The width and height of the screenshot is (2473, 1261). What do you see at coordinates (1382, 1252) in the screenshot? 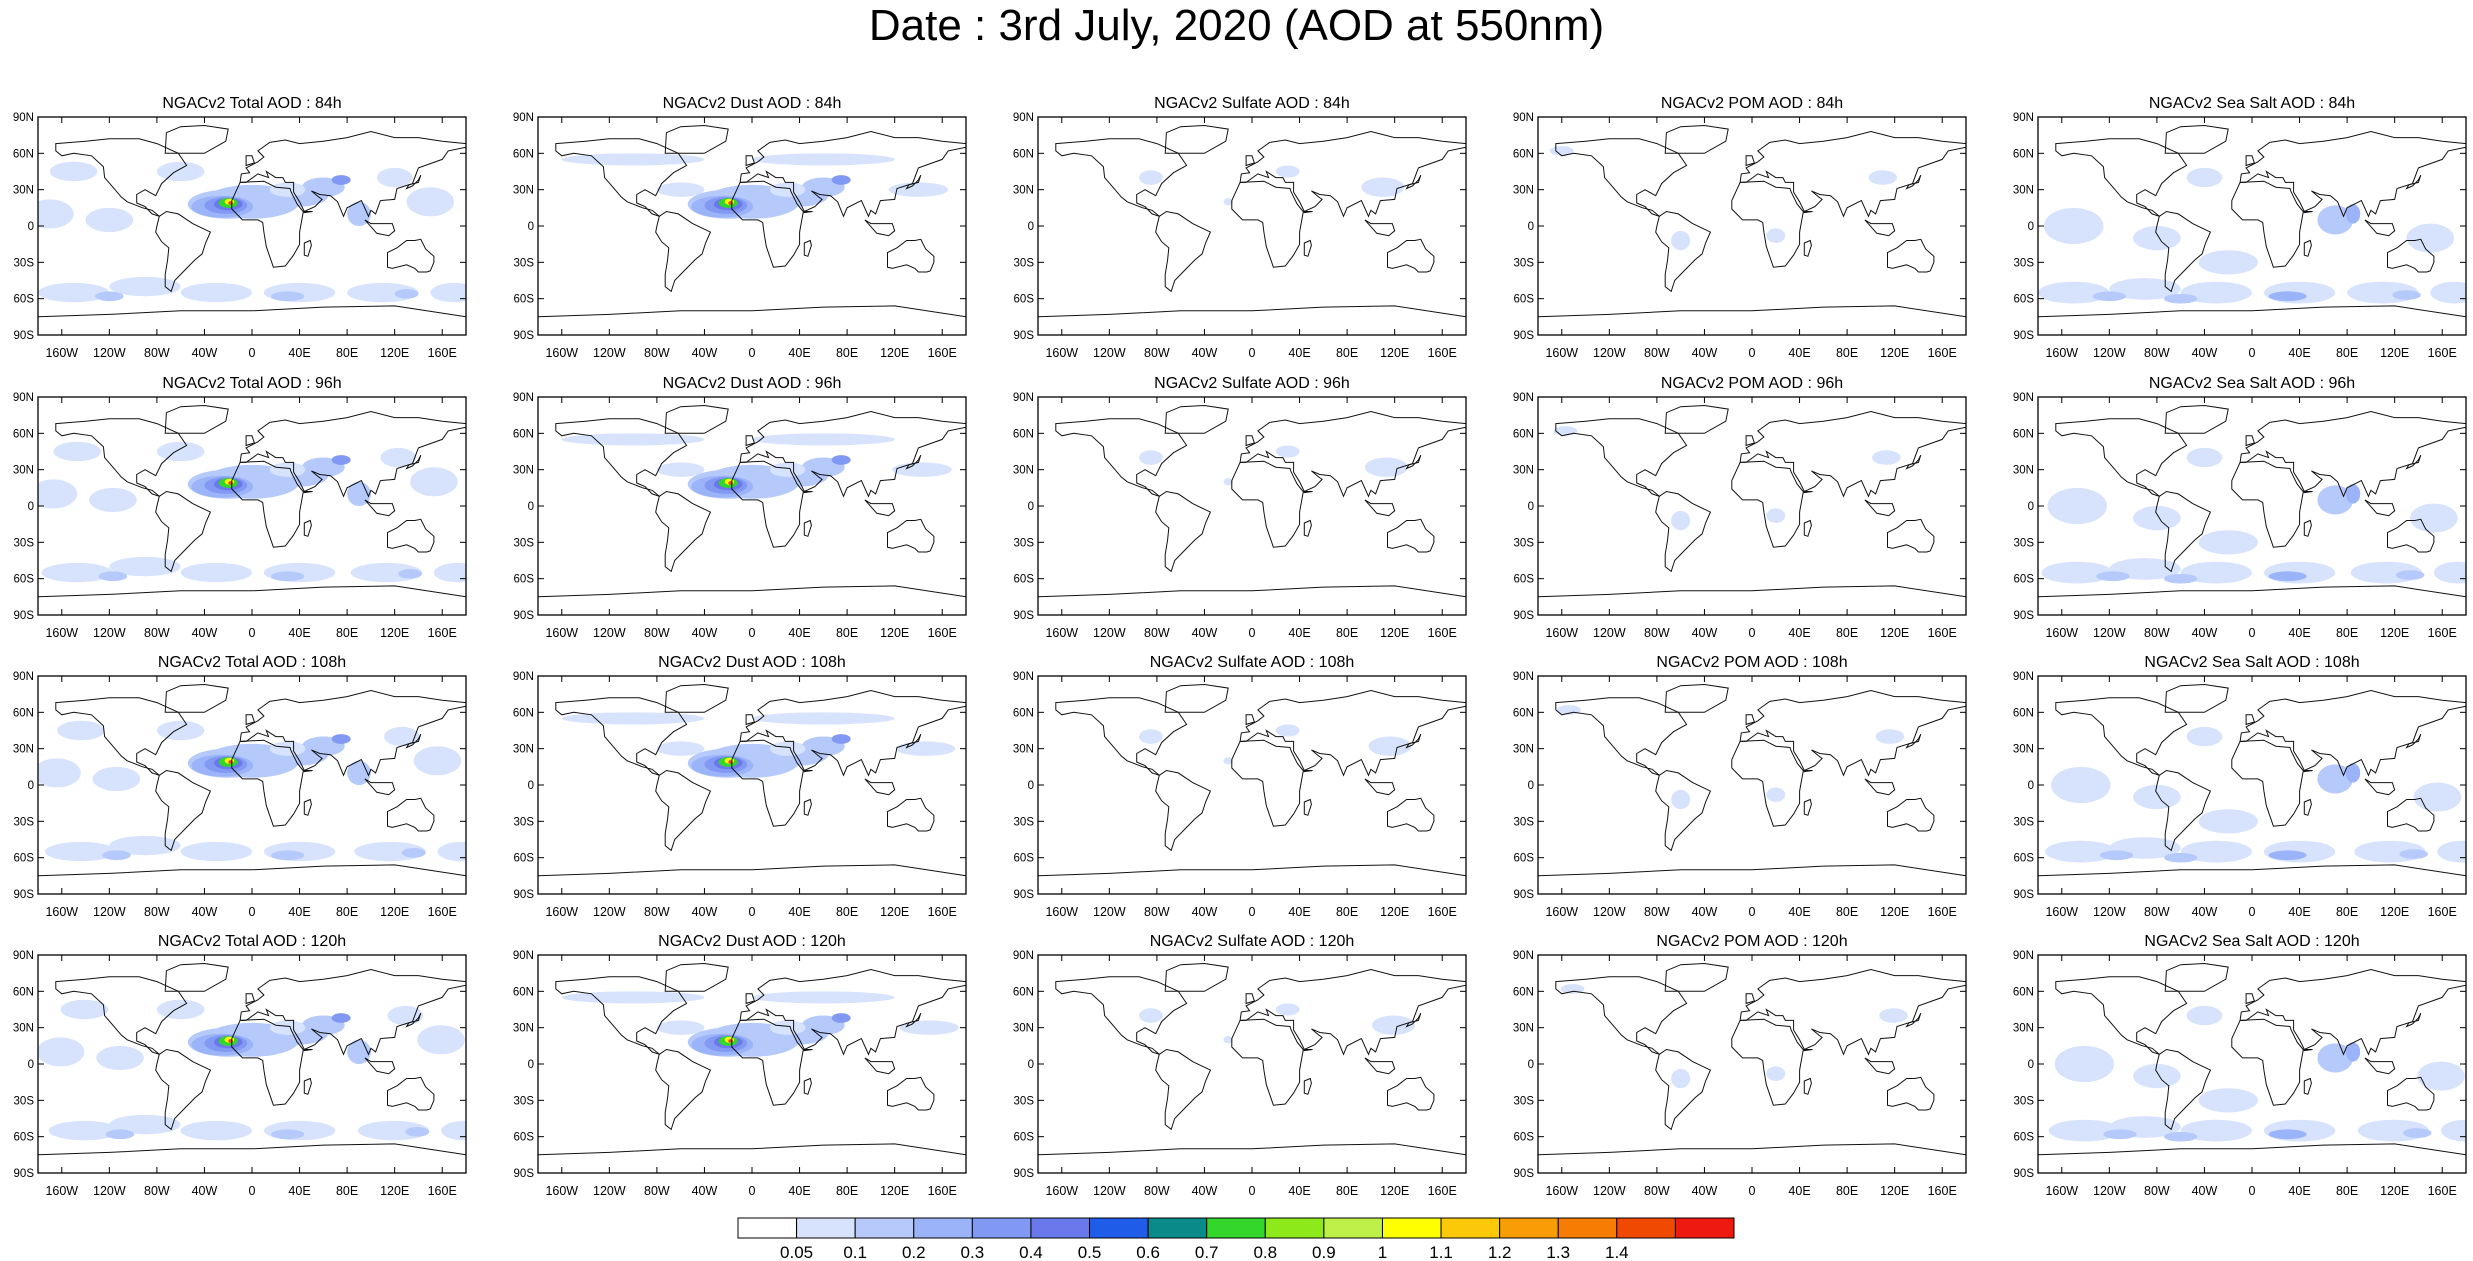
I see `colorbar-label: 1` at bounding box center [1382, 1252].